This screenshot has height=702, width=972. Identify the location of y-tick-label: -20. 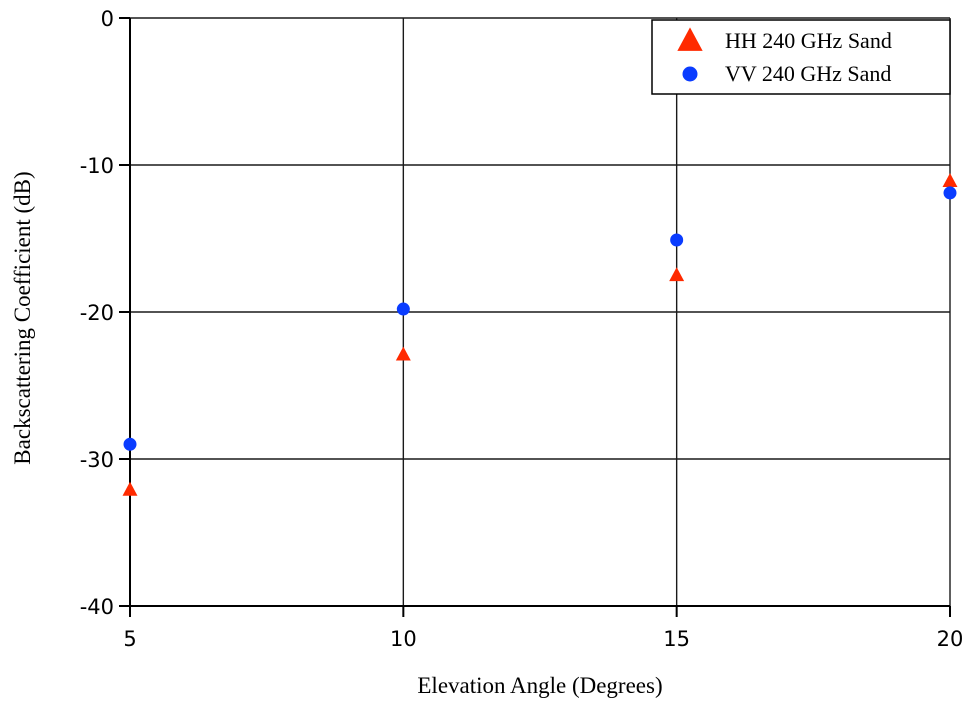
(97, 313).